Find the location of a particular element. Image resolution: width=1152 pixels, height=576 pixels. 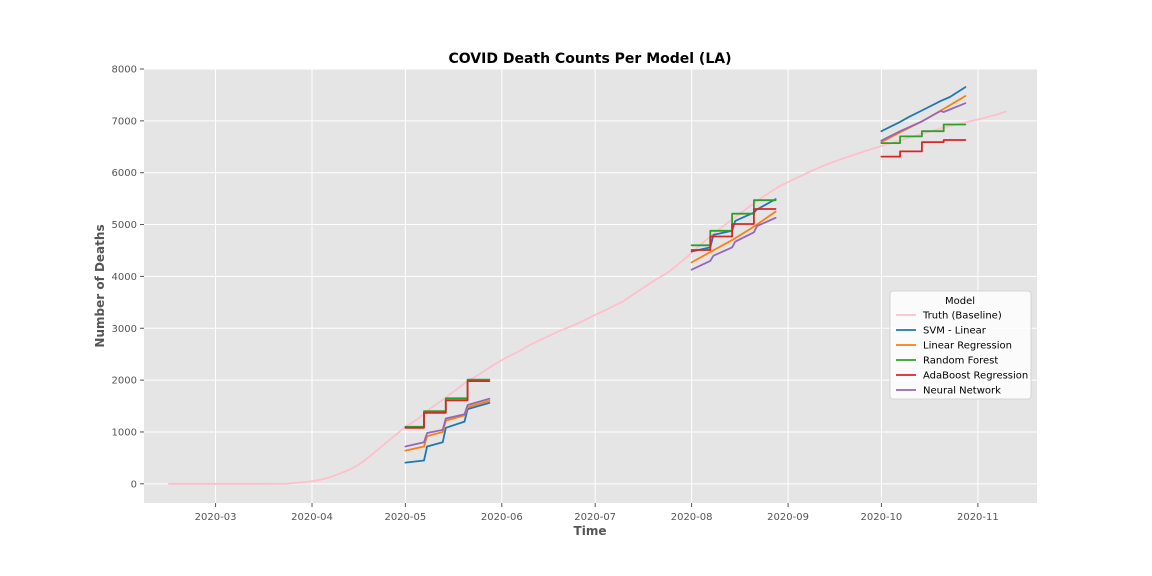

x-tick-label: 2020-11 is located at coordinates (978, 517).